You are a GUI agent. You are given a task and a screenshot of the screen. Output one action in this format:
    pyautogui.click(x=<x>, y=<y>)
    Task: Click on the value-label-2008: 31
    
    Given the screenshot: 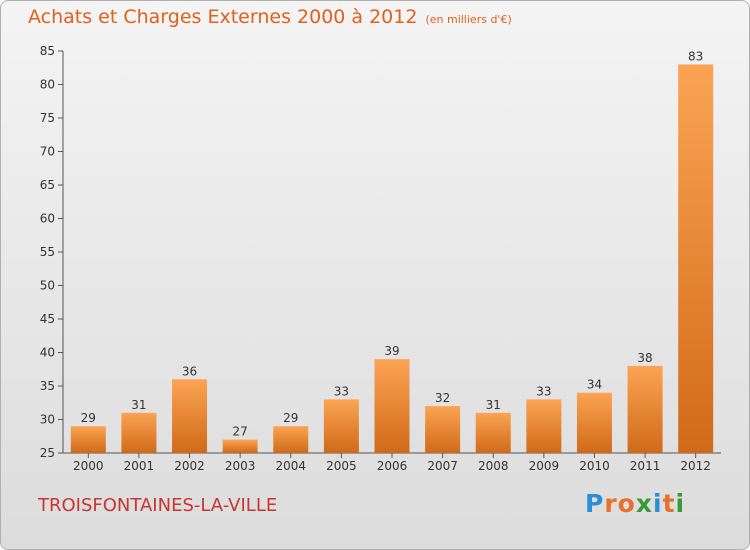 What is the action you would take?
    pyautogui.click(x=493, y=405)
    